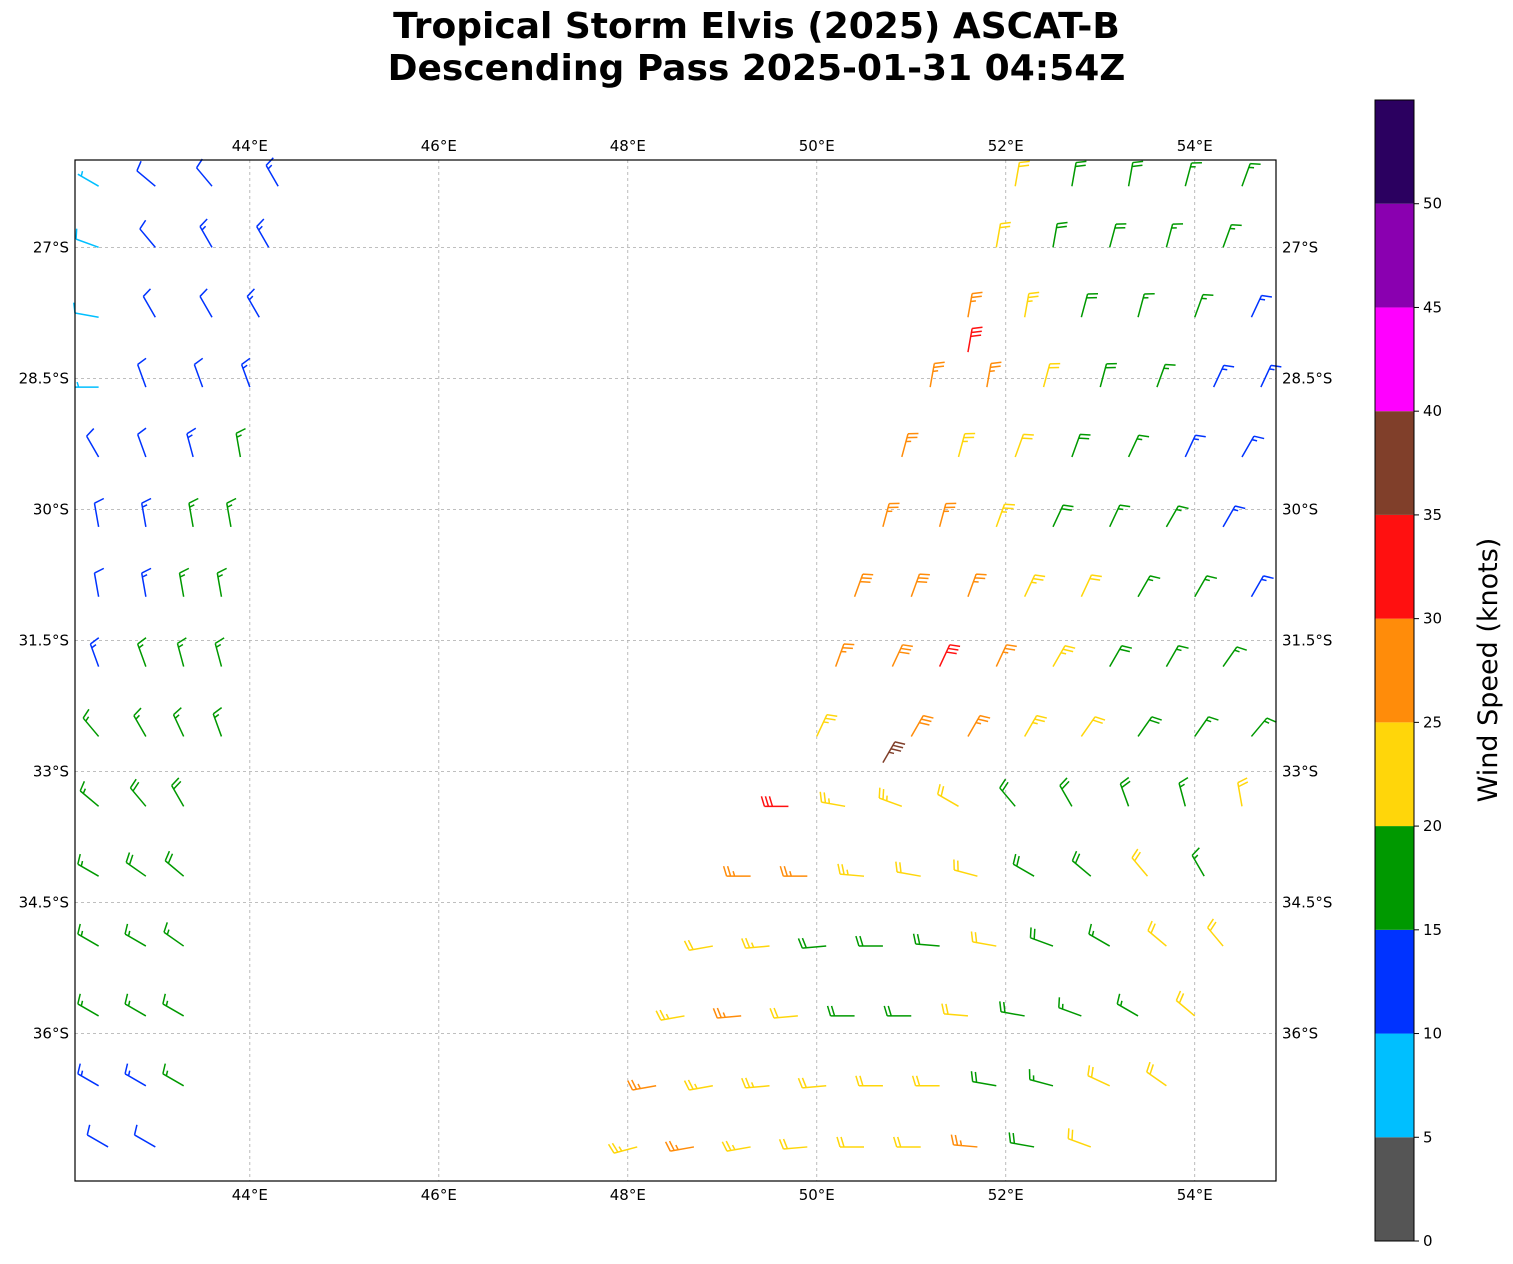 This screenshot has width=1513, height=1264. What do you see at coordinates (250, 1195) in the screenshot?
I see `x-tick-label-bottom: 44°E` at bounding box center [250, 1195].